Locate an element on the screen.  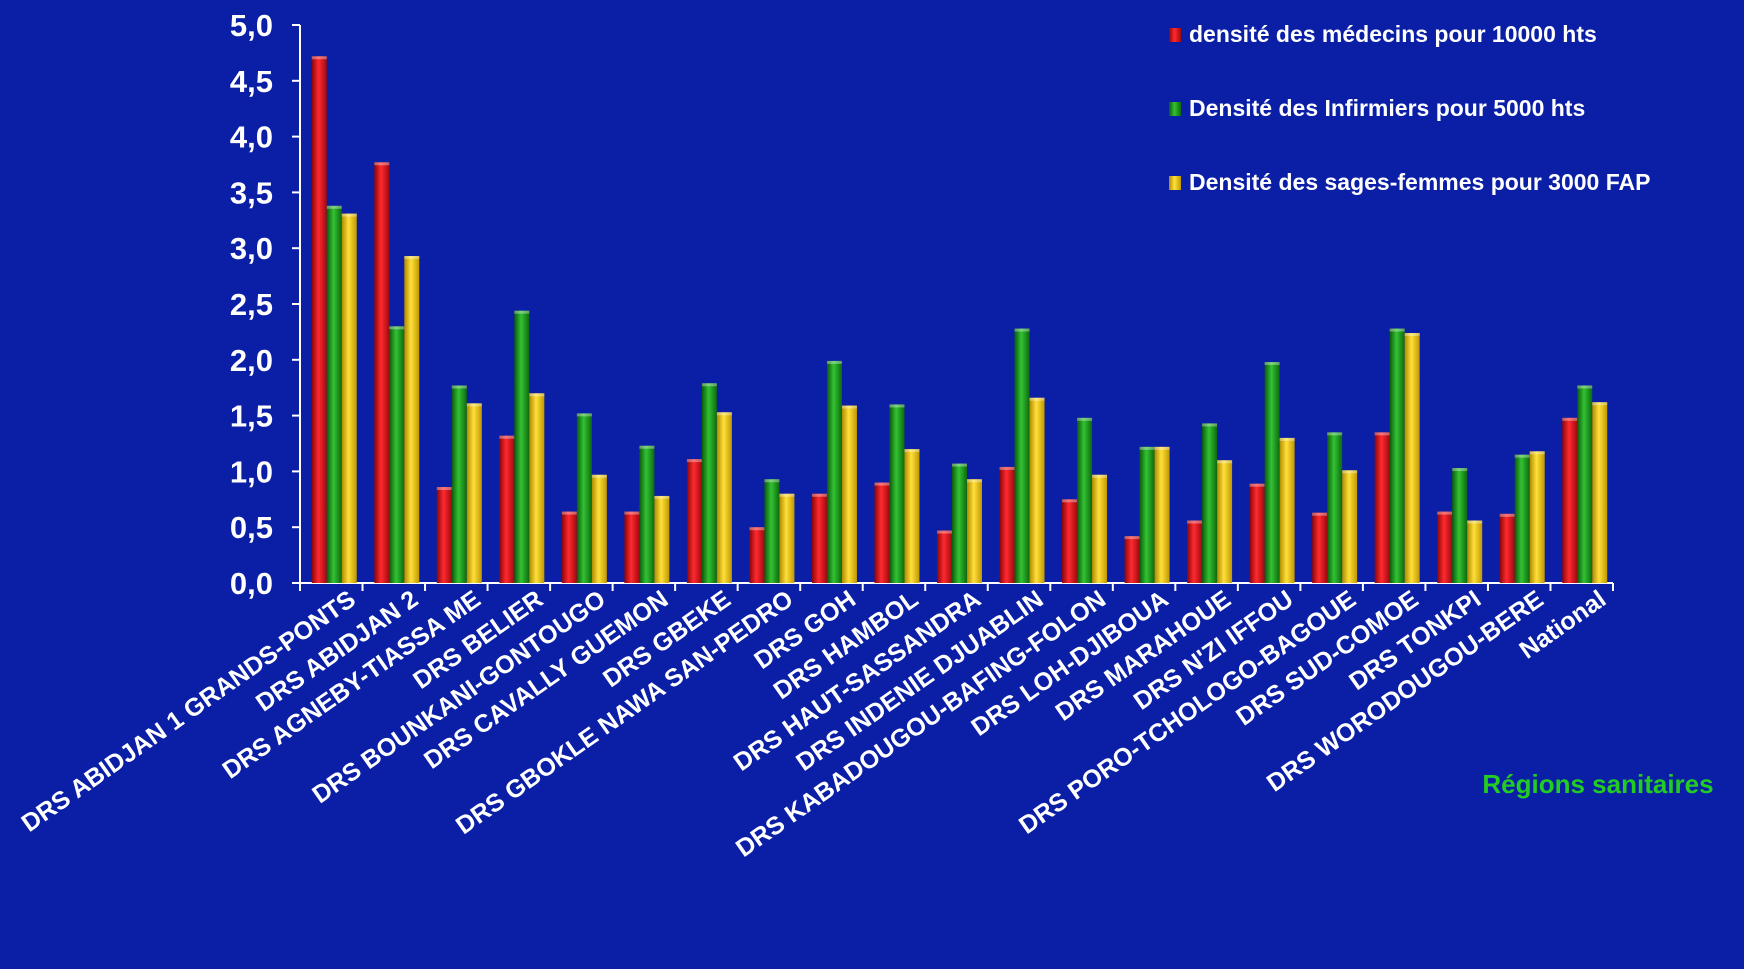
legend-label: Densité des sages-femmes pour 3000 FAP is located at coordinates (1419, 182).